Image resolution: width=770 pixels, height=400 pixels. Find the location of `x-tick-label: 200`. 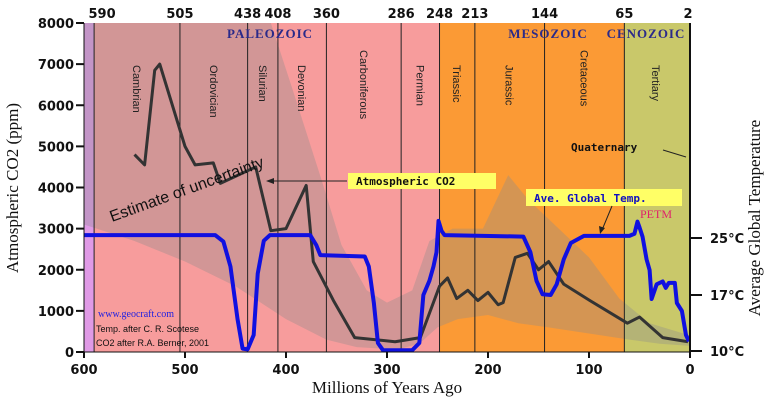

x-tick-label: 200 is located at coordinates (487, 370).